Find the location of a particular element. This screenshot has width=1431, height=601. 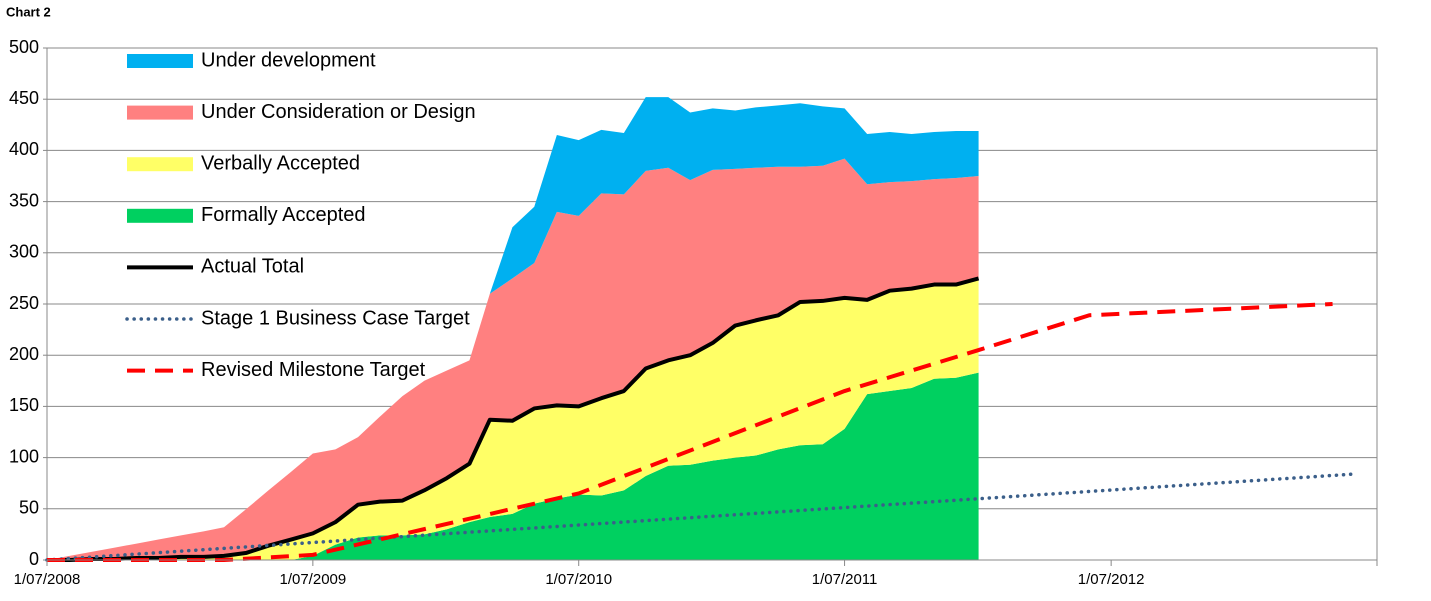

legend-label: Revised Milestone Target is located at coordinates (313, 370).